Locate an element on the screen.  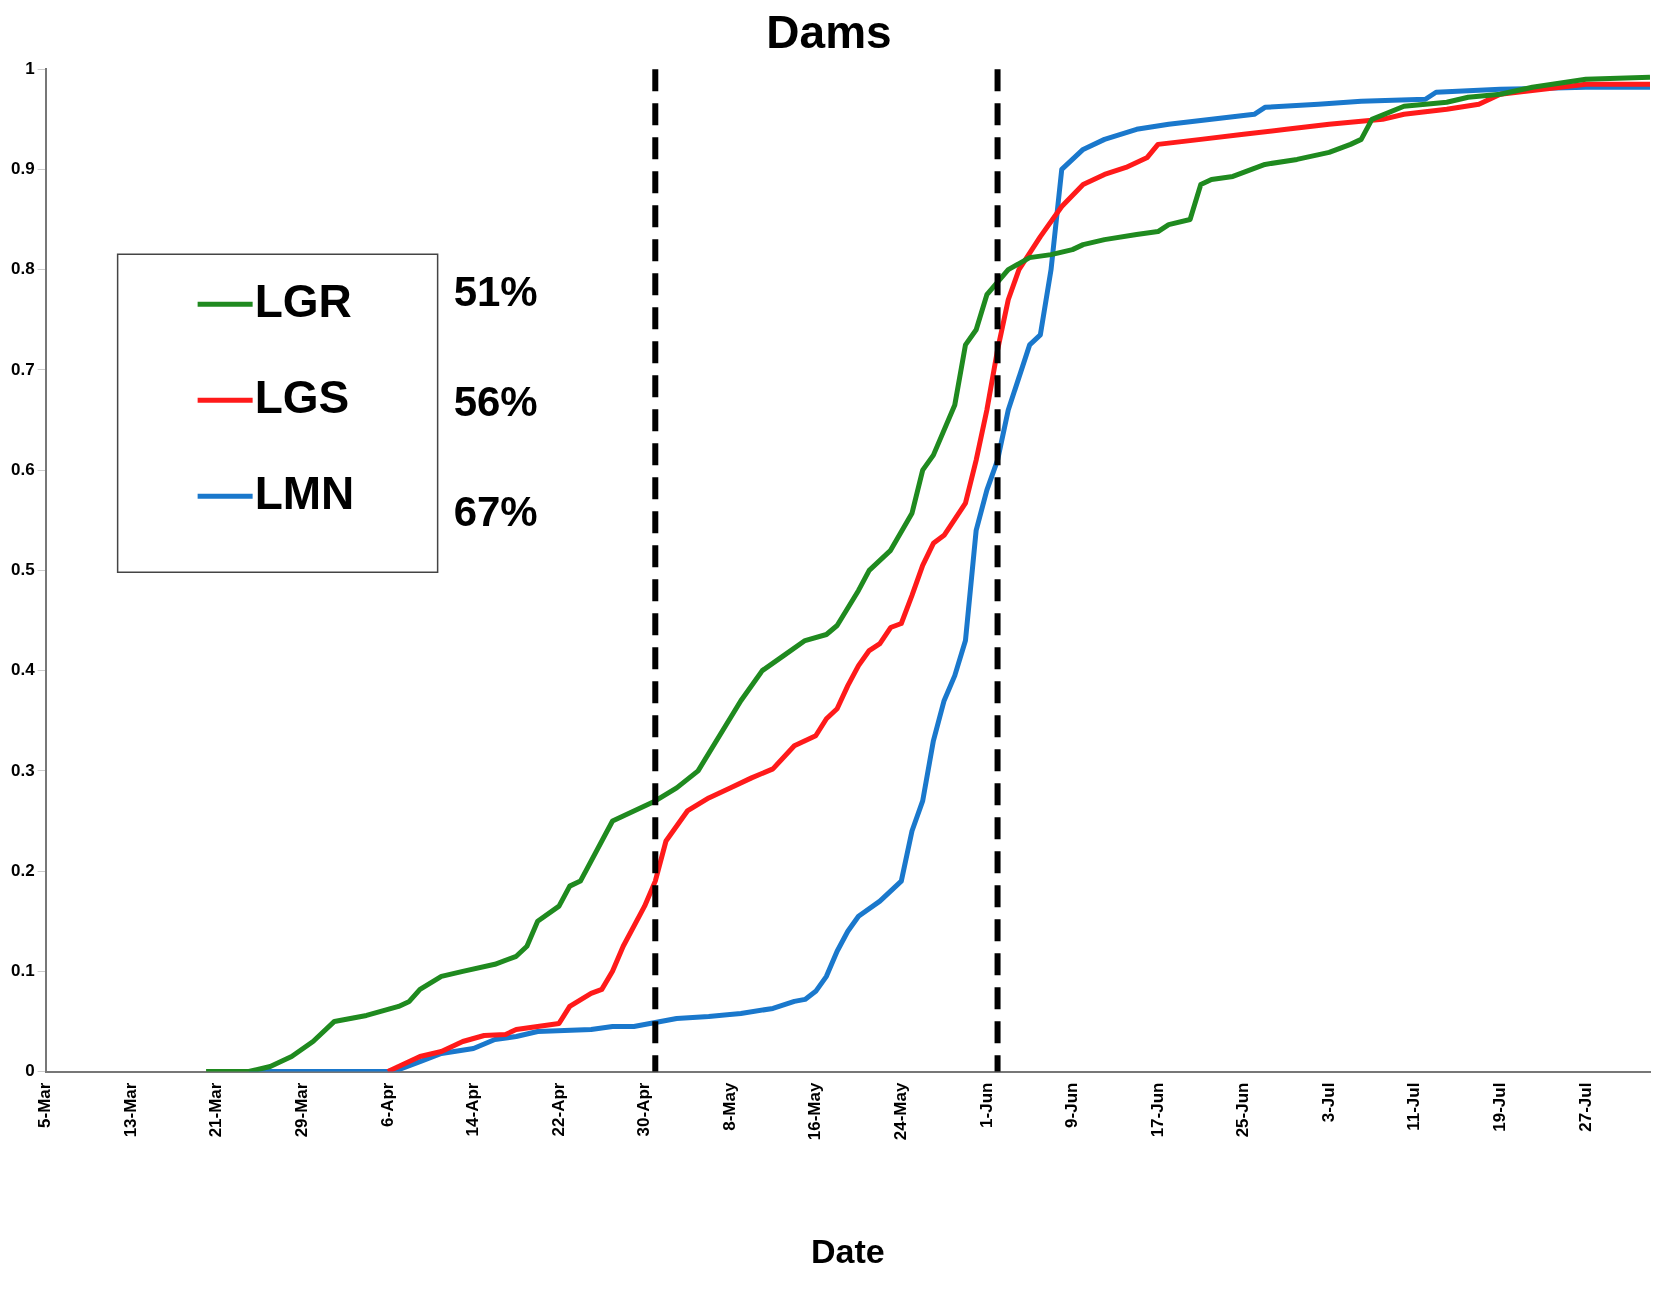
y-tick-label: 0.7 is located at coordinates (22, 369).